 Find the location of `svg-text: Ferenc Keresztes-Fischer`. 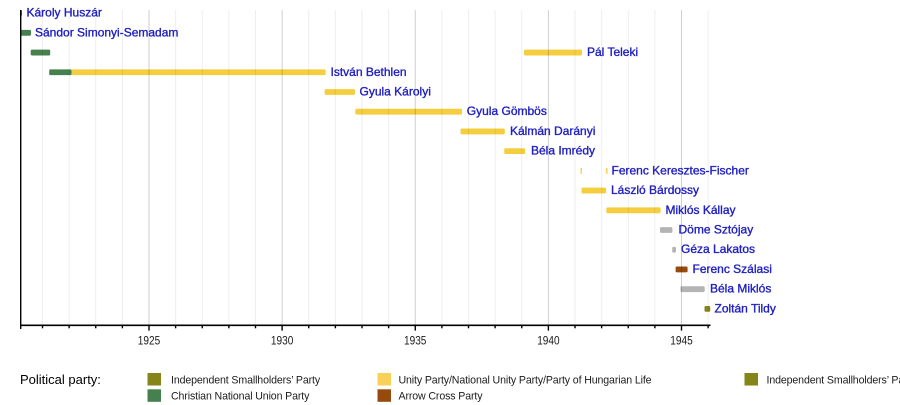

svg-text: Ferenc Keresztes-Fischer is located at coordinates (680, 170).